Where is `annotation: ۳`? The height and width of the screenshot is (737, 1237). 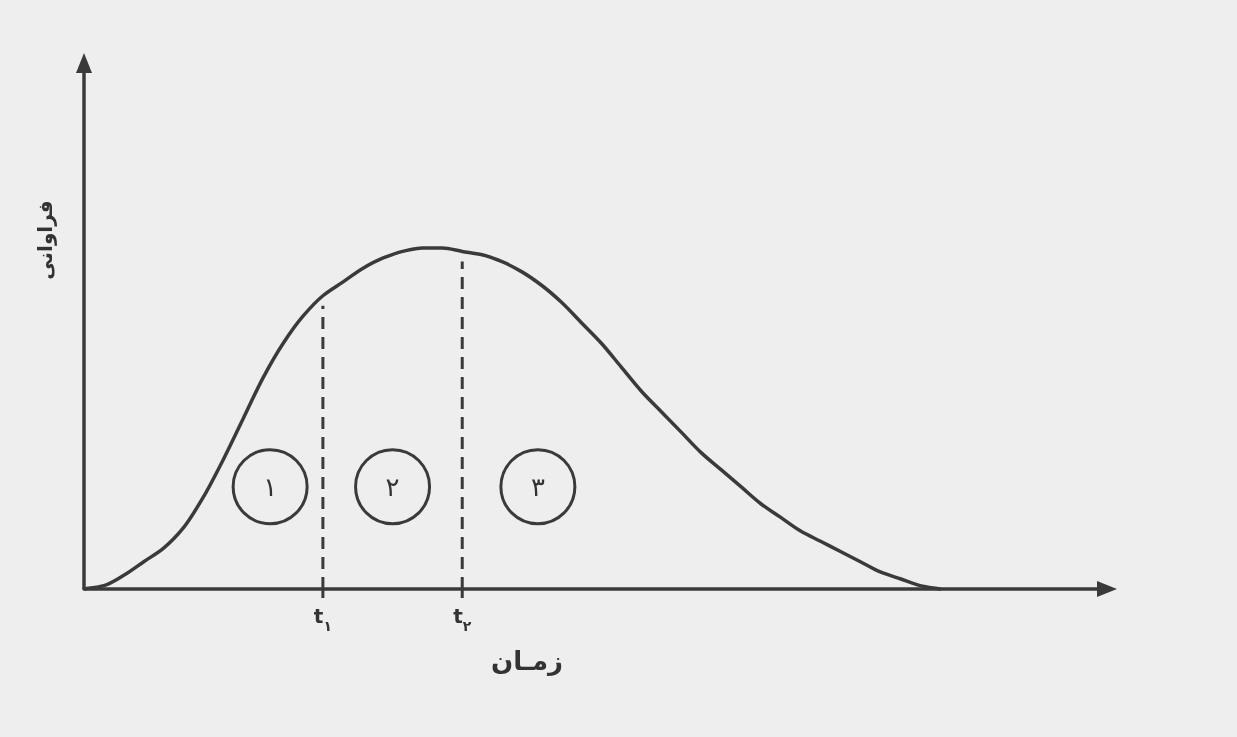
annotation: ۳ is located at coordinates (537, 486).